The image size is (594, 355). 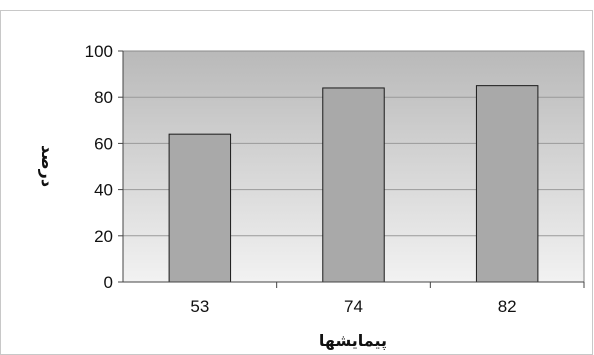 I want to click on y-tick-label: 0, so click(x=108, y=282).